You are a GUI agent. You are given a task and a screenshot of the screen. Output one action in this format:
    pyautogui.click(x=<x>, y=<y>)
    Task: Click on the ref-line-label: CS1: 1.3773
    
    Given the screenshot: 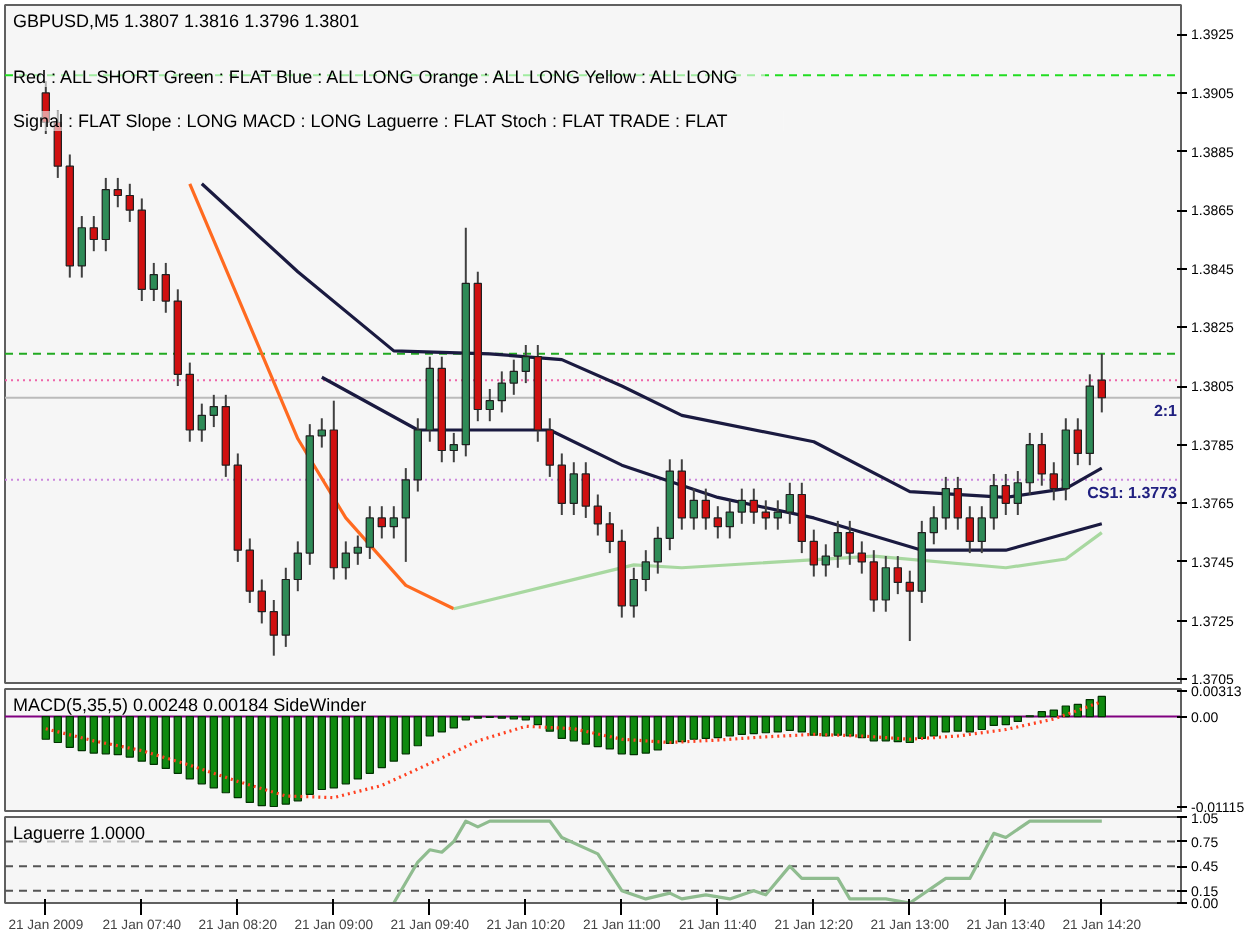 What is the action you would take?
    pyautogui.click(x=1133, y=492)
    